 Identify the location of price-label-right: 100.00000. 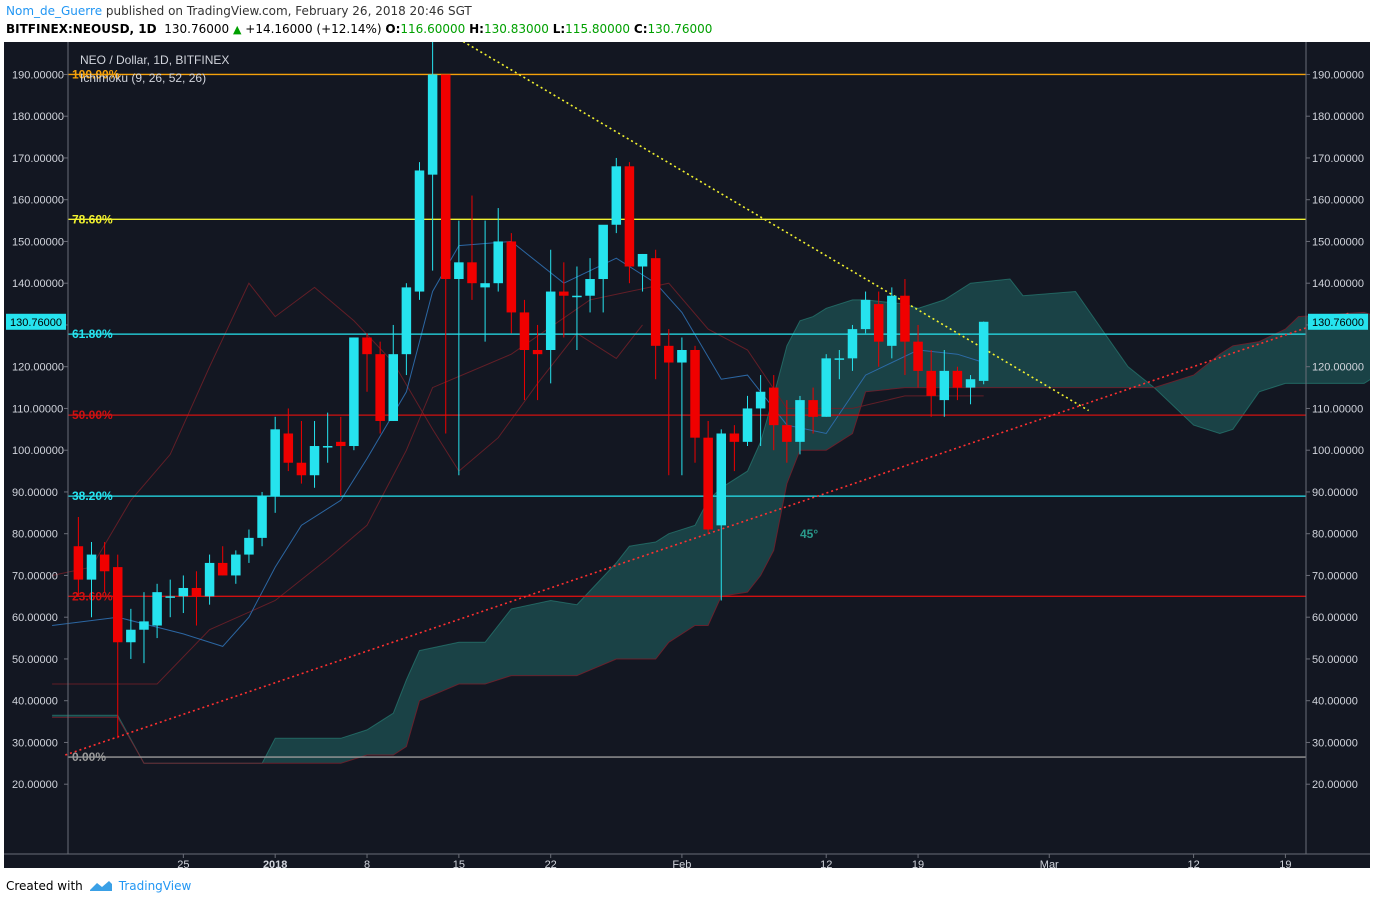
(1338, 451).